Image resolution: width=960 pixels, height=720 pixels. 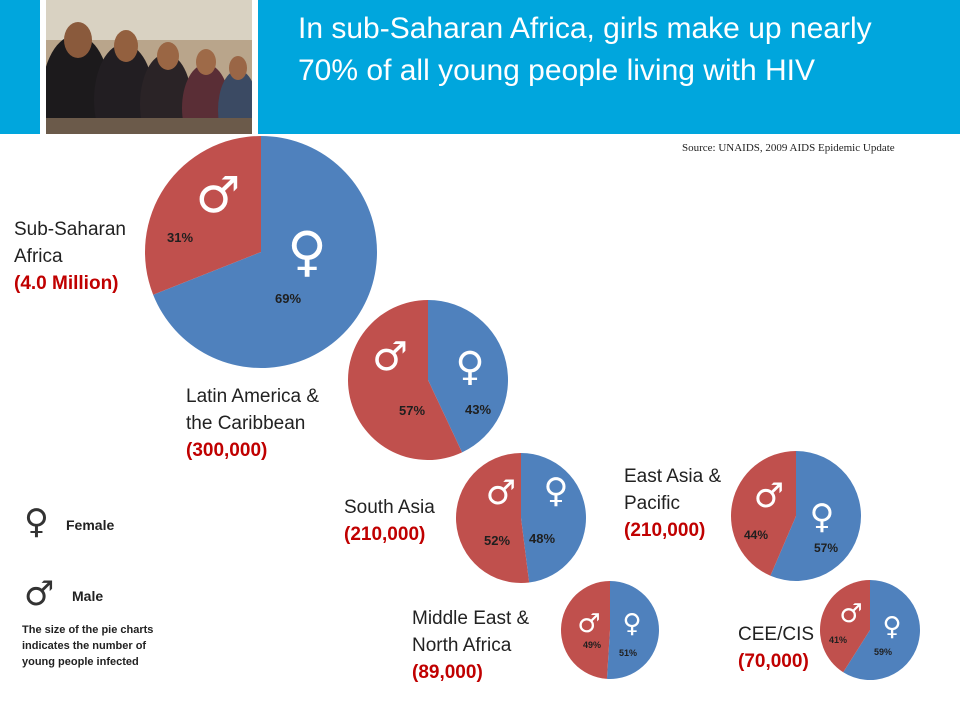 I want to click on pie-label-male: 52%, so click(x=497, y=540).